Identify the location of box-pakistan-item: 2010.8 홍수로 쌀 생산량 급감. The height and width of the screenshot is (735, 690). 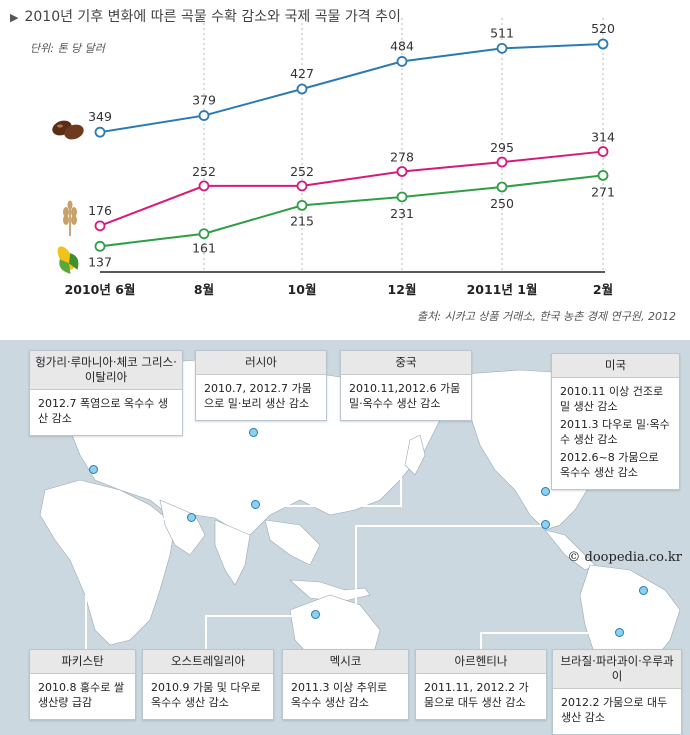
(81, 695).